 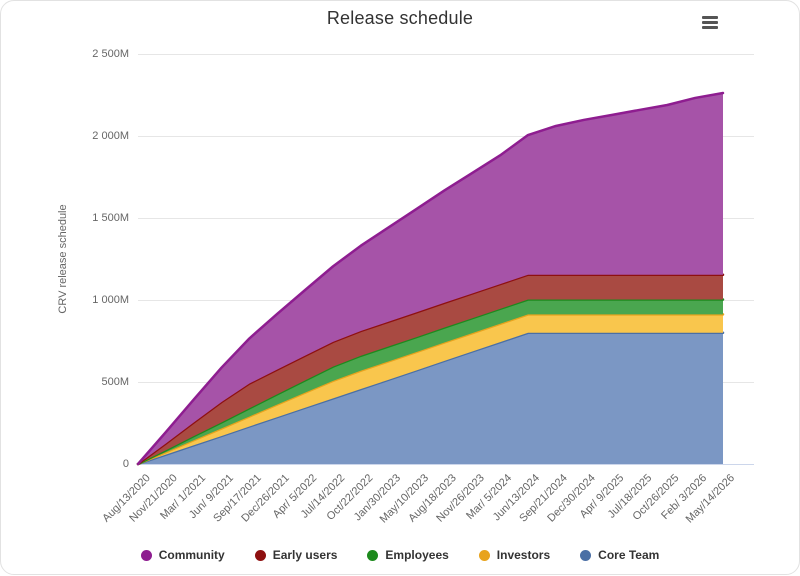 I want to click on y-tick-label: 1 500M, so click(x=110, y=218).